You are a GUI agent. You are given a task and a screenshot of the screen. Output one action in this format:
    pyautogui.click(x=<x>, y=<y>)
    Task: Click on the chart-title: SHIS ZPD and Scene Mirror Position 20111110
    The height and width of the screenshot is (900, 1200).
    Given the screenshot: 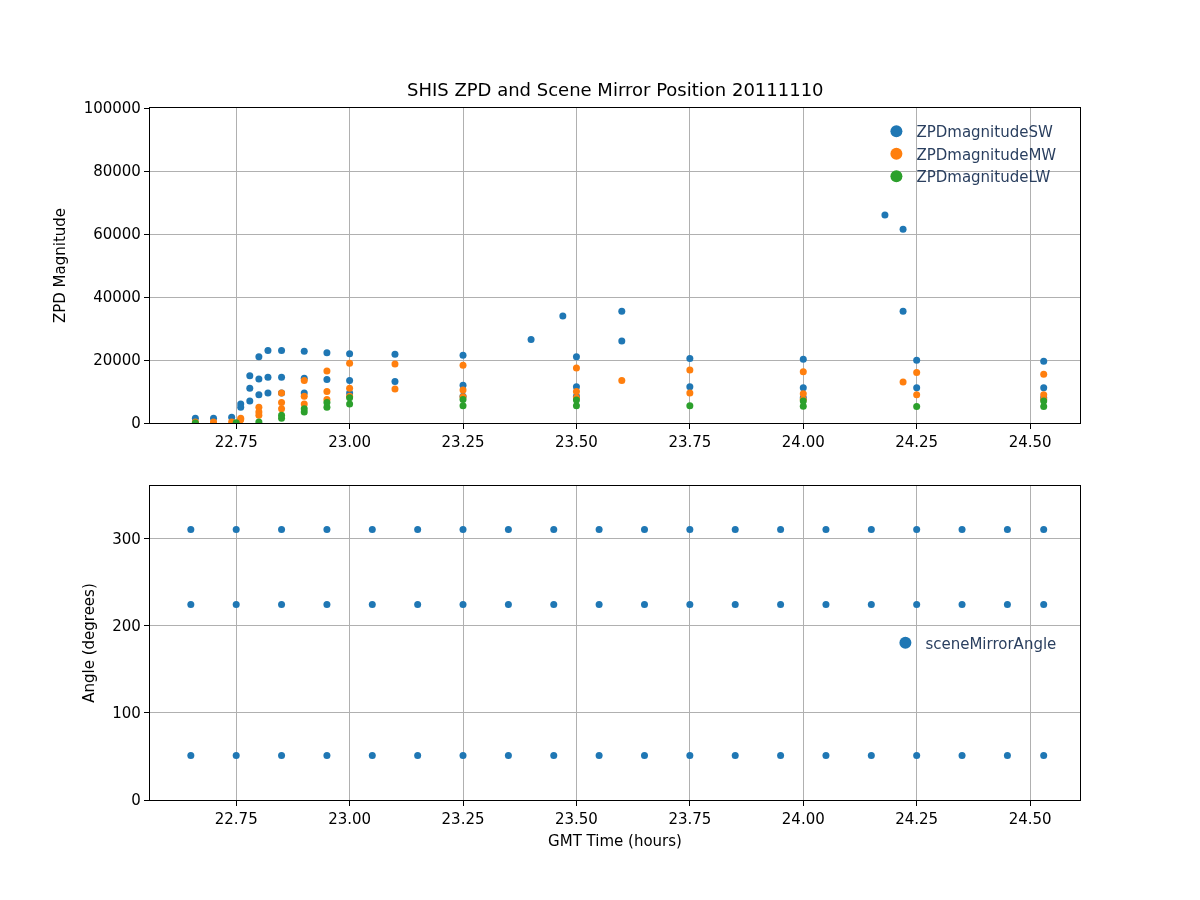 What is the action you would take?
    pyautogui.click(x=615, y=89)
    